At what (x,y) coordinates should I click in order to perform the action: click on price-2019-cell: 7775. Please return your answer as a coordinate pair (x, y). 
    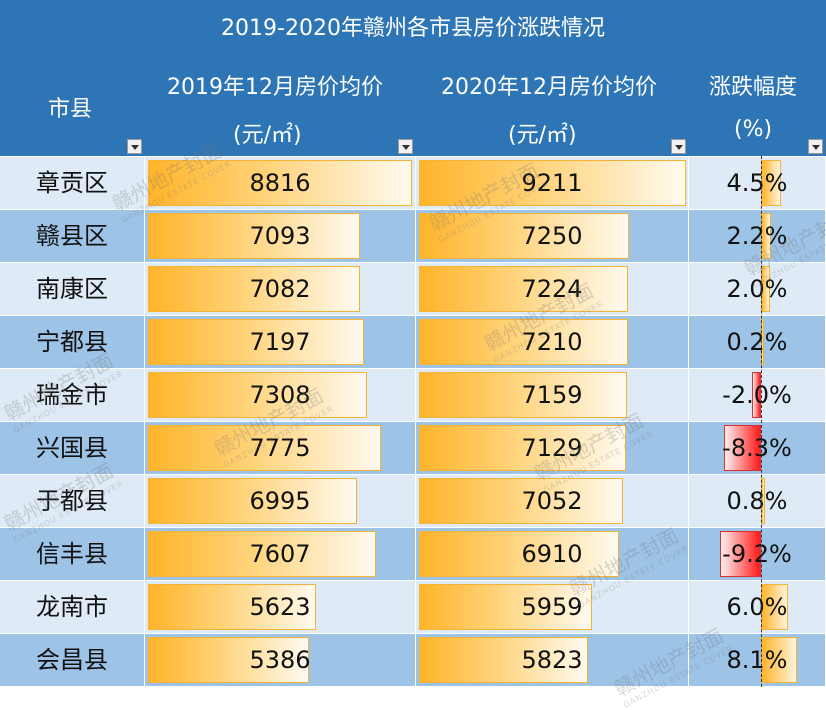
    Looking at the image, I should click on (280, 448).